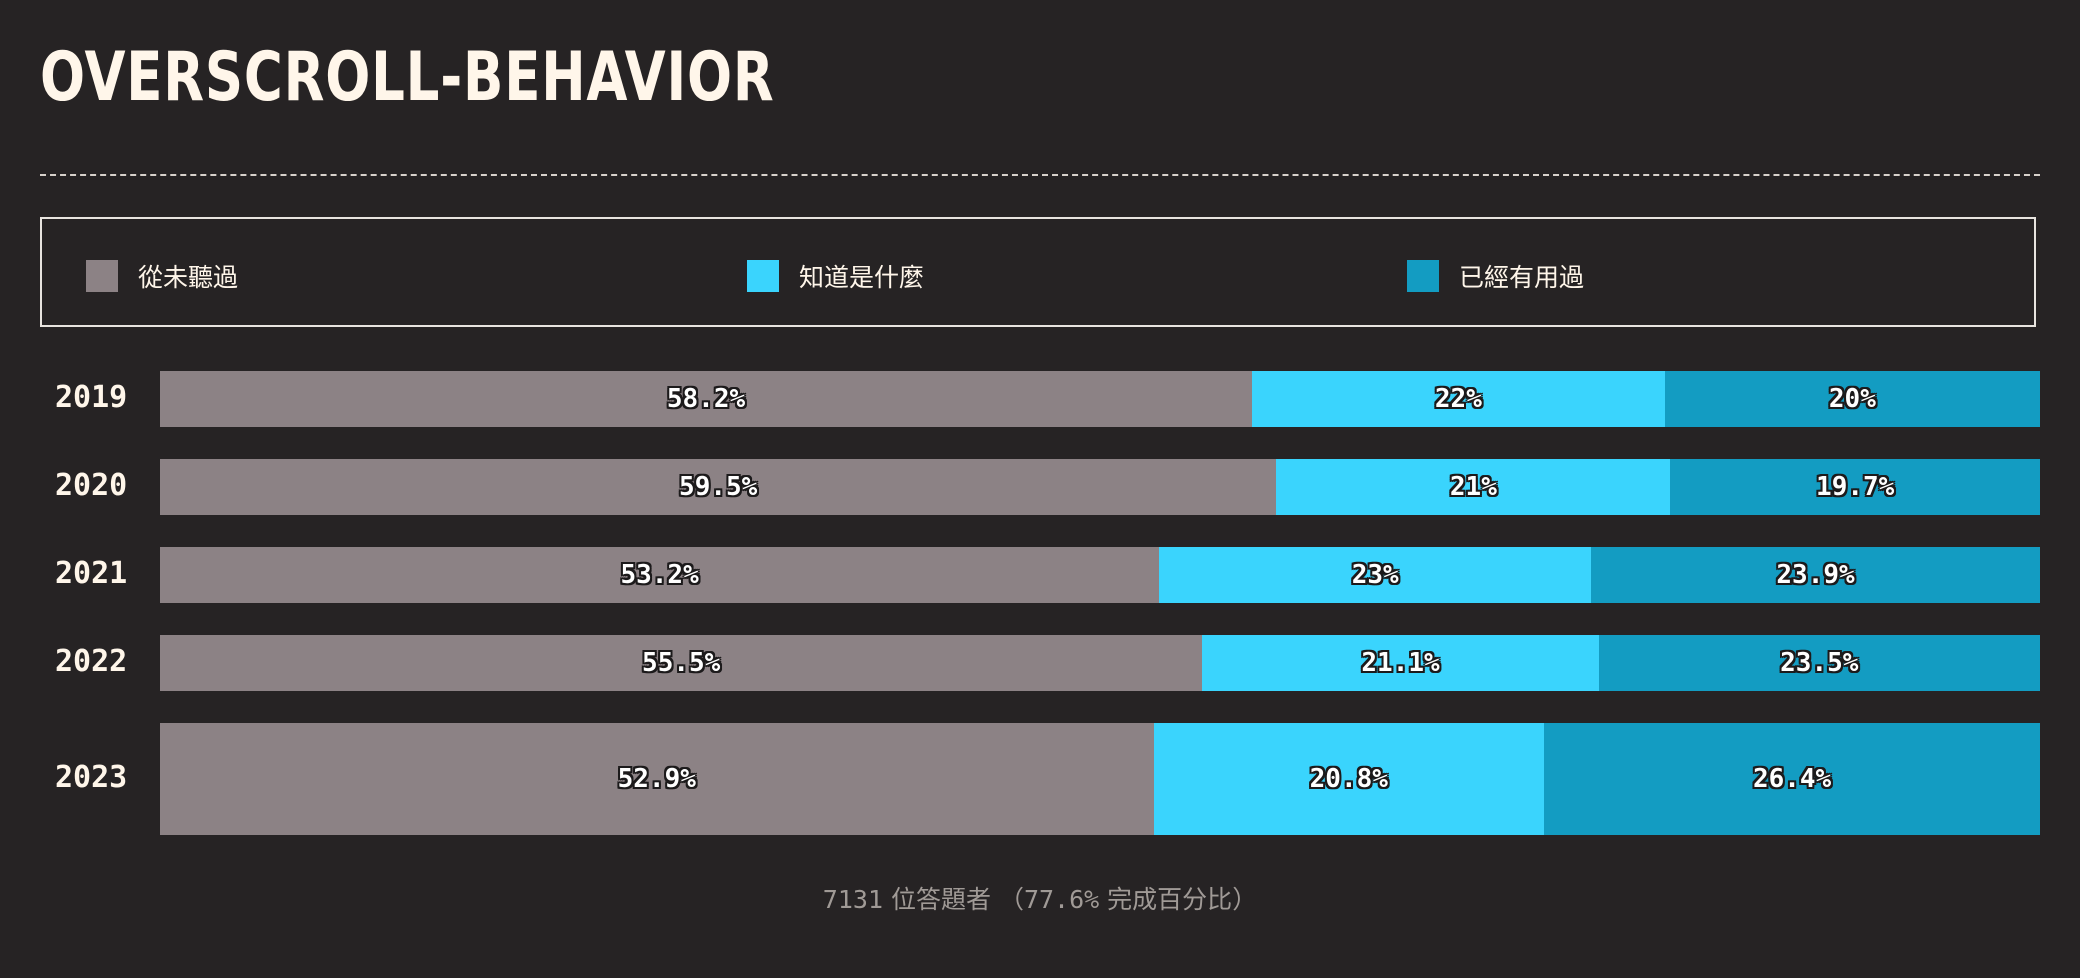 The image size is (2080, 978). What do you see at coordinates (188, 277) in the screenshot?
I see `legend-label-never-heard: 從未聽過` at bounding box center [188, 277].